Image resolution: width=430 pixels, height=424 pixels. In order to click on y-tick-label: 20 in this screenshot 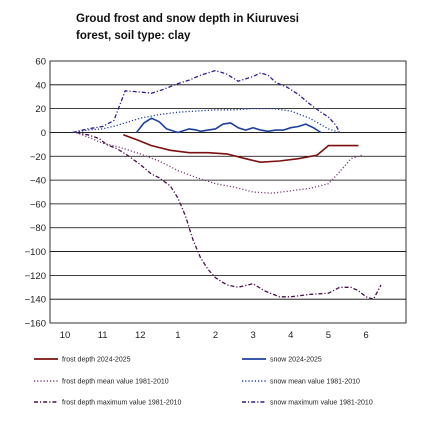, I will do `click(40, 109)`.